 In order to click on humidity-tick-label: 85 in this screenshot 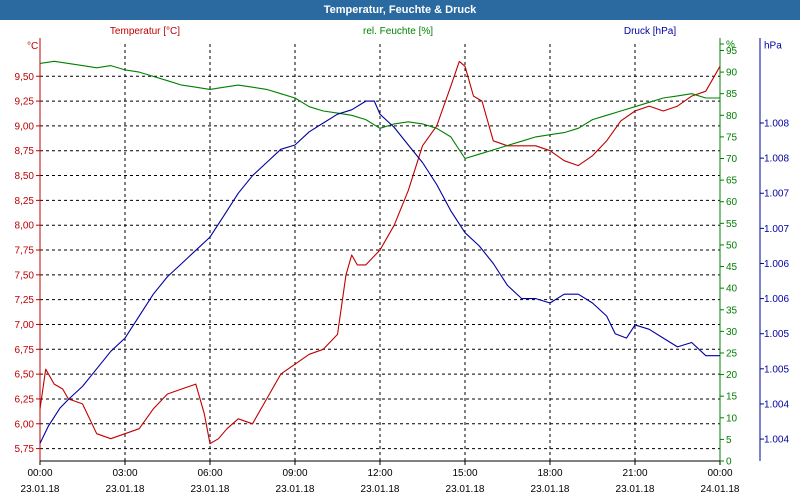, I will do `click(732, 94)`.